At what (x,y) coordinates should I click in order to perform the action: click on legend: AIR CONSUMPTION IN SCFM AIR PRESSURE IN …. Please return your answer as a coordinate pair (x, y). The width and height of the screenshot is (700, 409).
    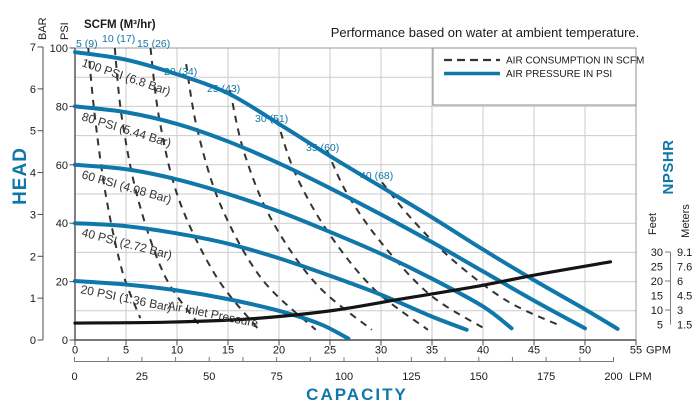
    Looking at the image, I should click on (538, 76).